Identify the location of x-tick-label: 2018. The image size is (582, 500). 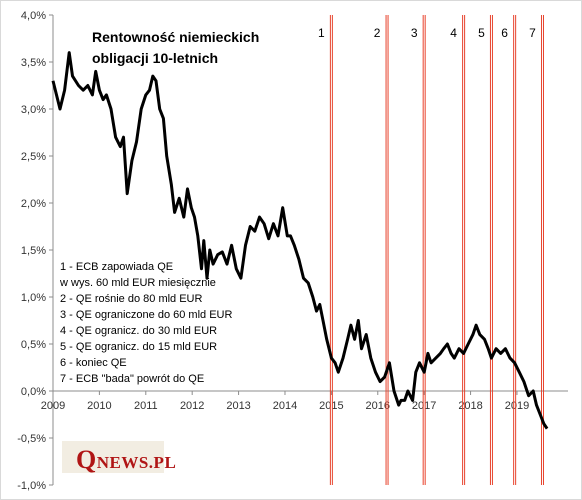
(470, 406).